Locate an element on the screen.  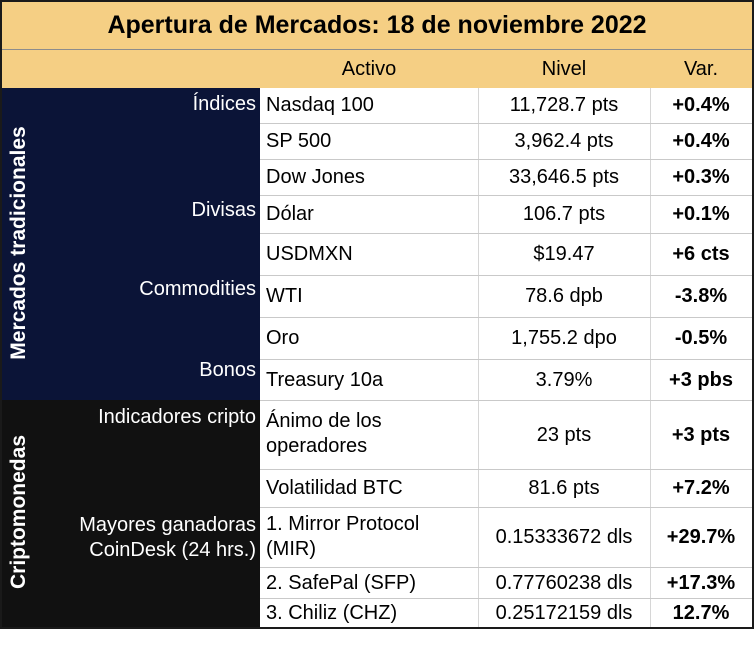
row-activo-line1: Ánimo de los is located at coordinates (324, 421).